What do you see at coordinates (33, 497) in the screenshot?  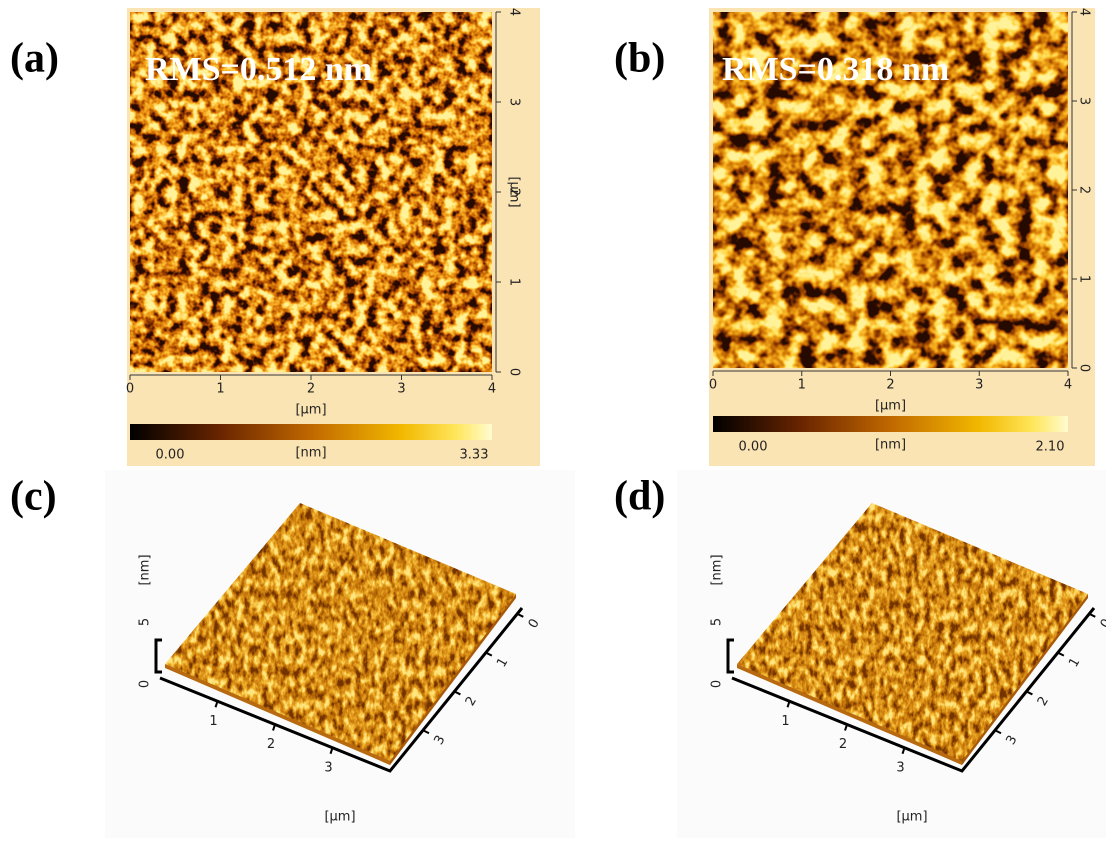 I see `panel-label: (c)` at bounding box center [33, 497].